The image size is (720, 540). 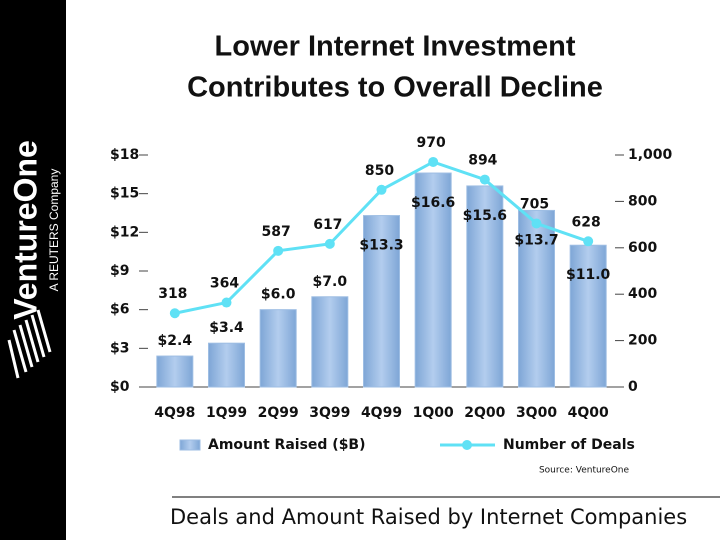 I want to click on bar-value-label: $2.4, so click(x=175, y=341).